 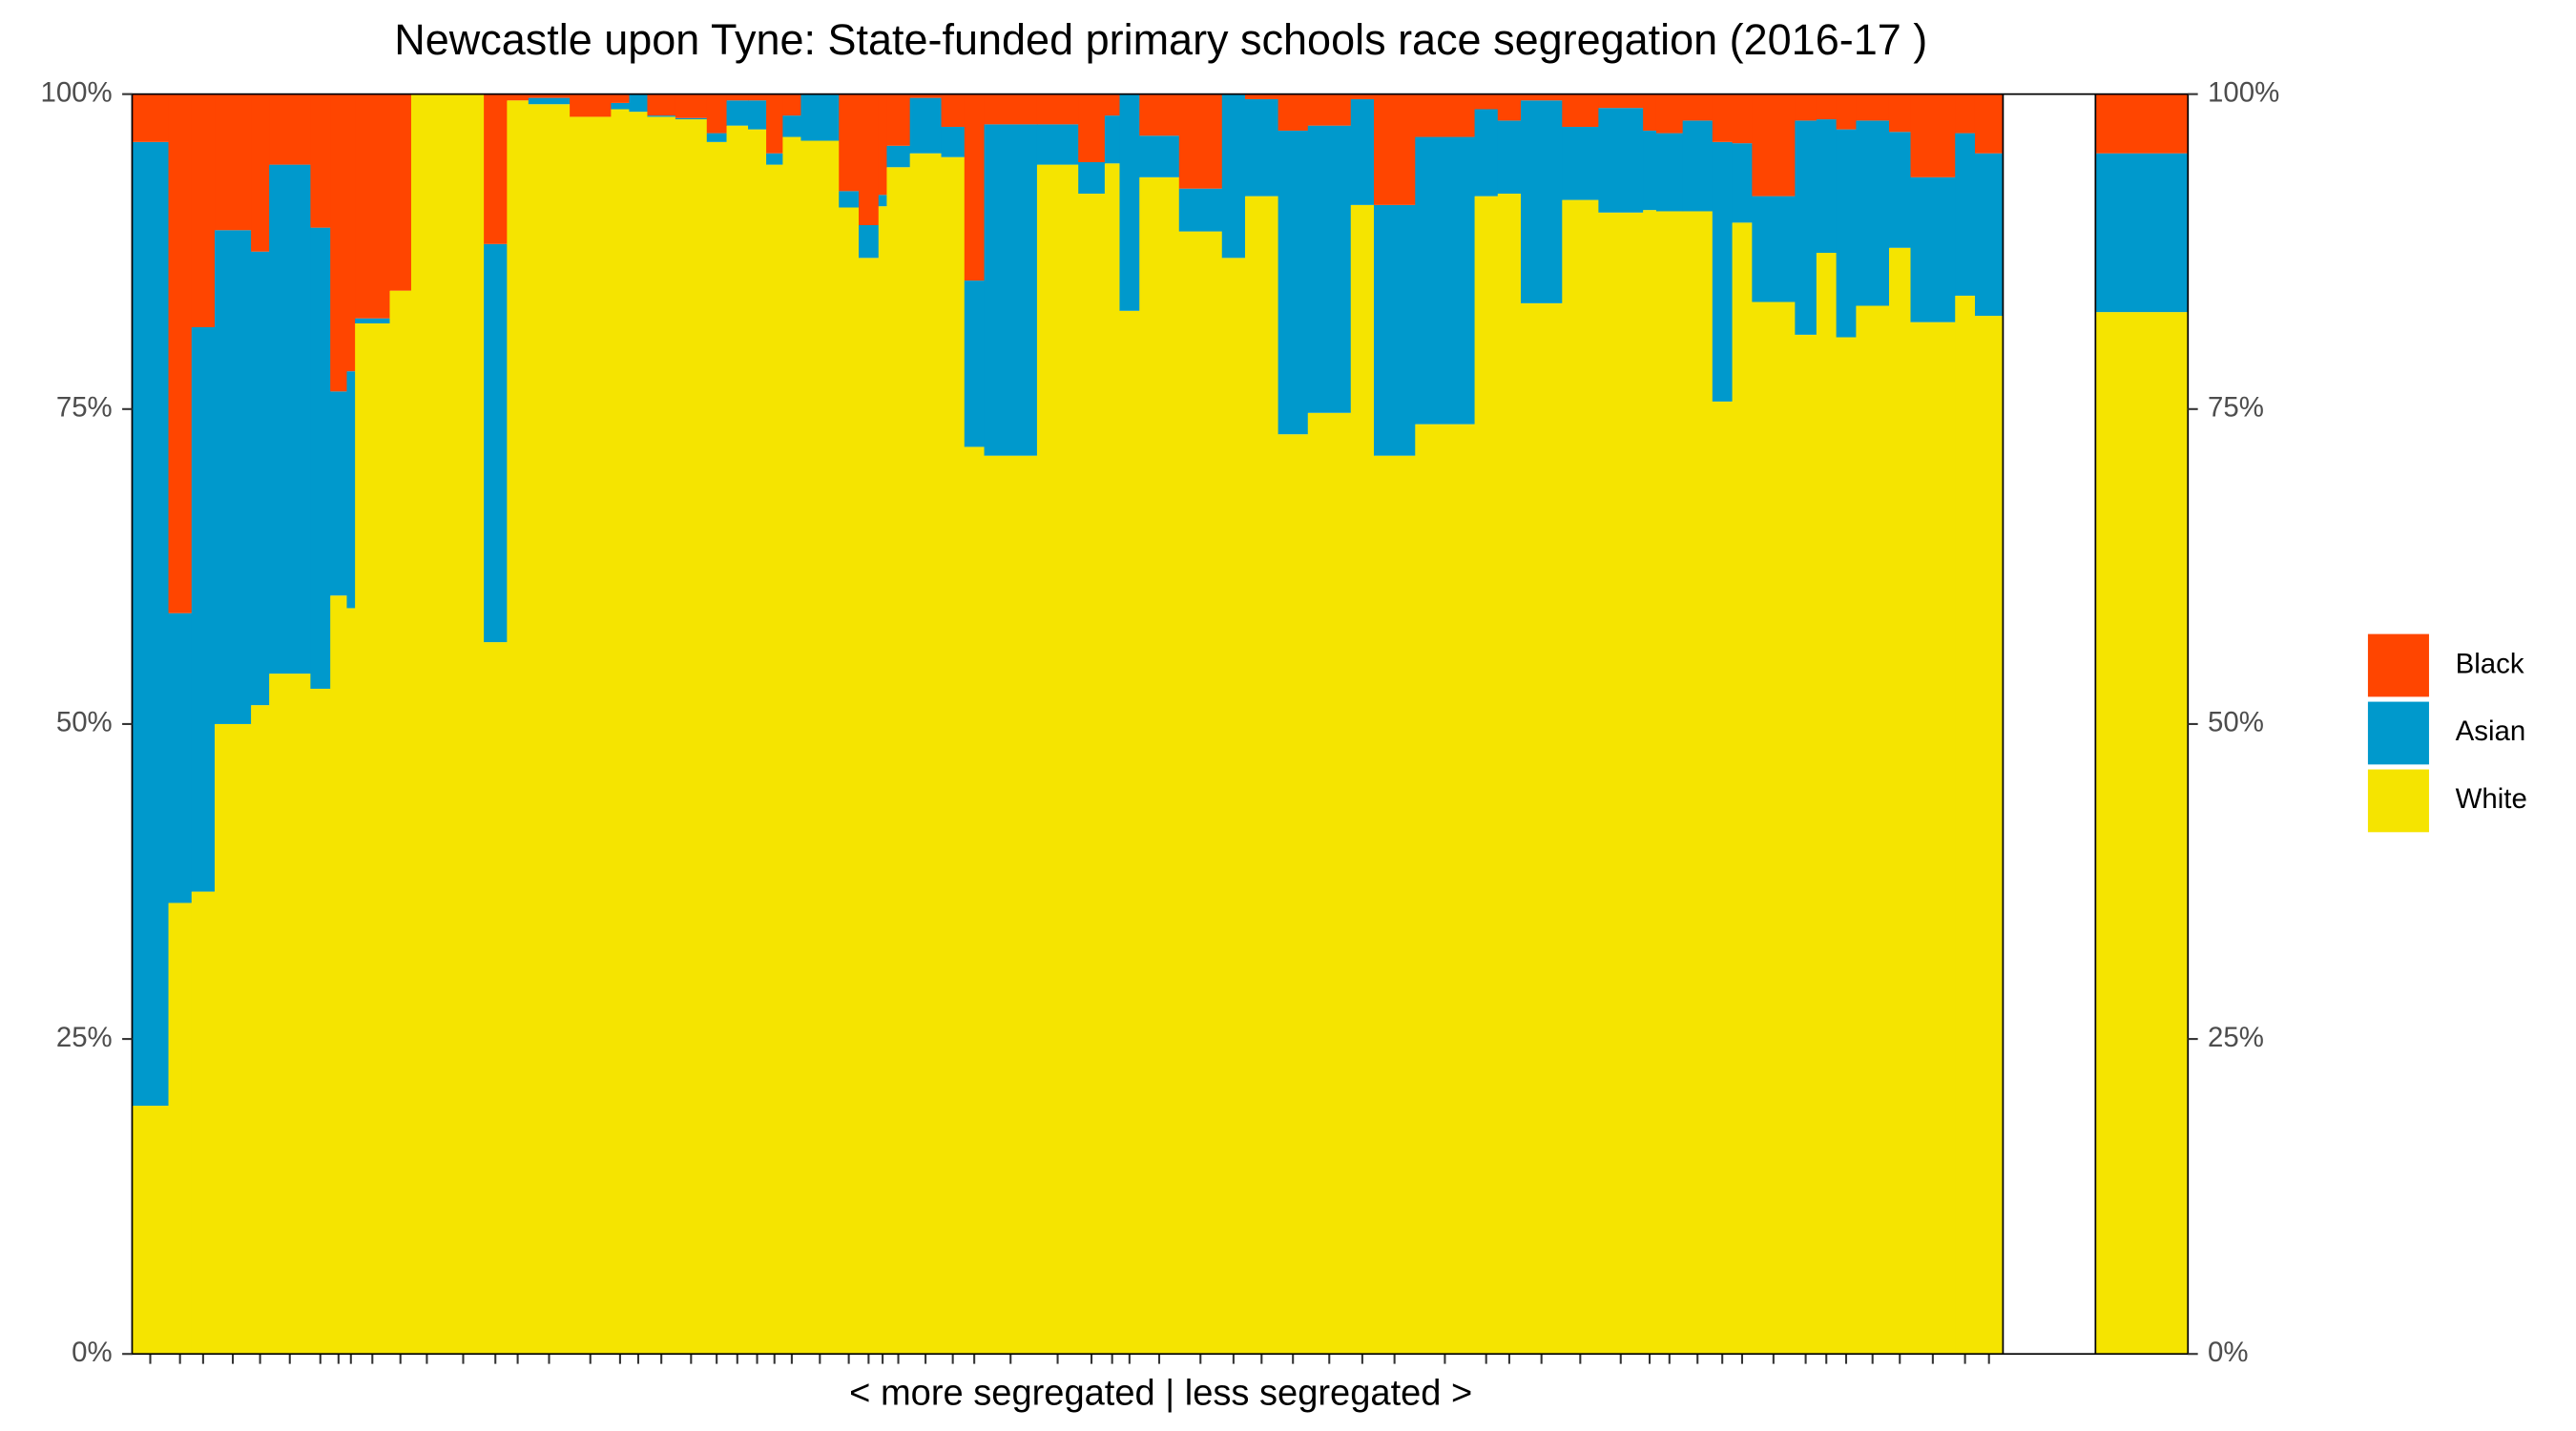 What do you see at coordinates (2490, 663) in the screenshot?
I see `legend-label: Black` at bounding box center [2490, 663].